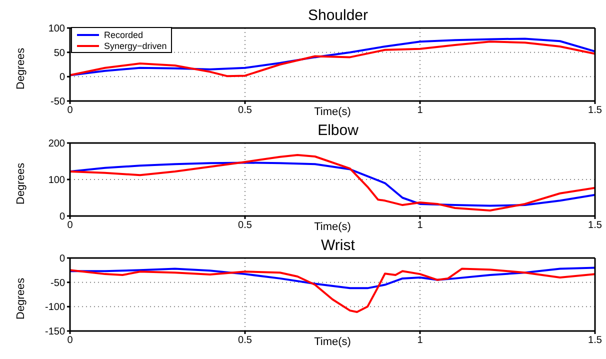 This screenshot has height=359, width=606. What do you see at coordinates (55, 308) in the screenshot?
I see `y-tick-label: -100` at bounding box center [55, 308].